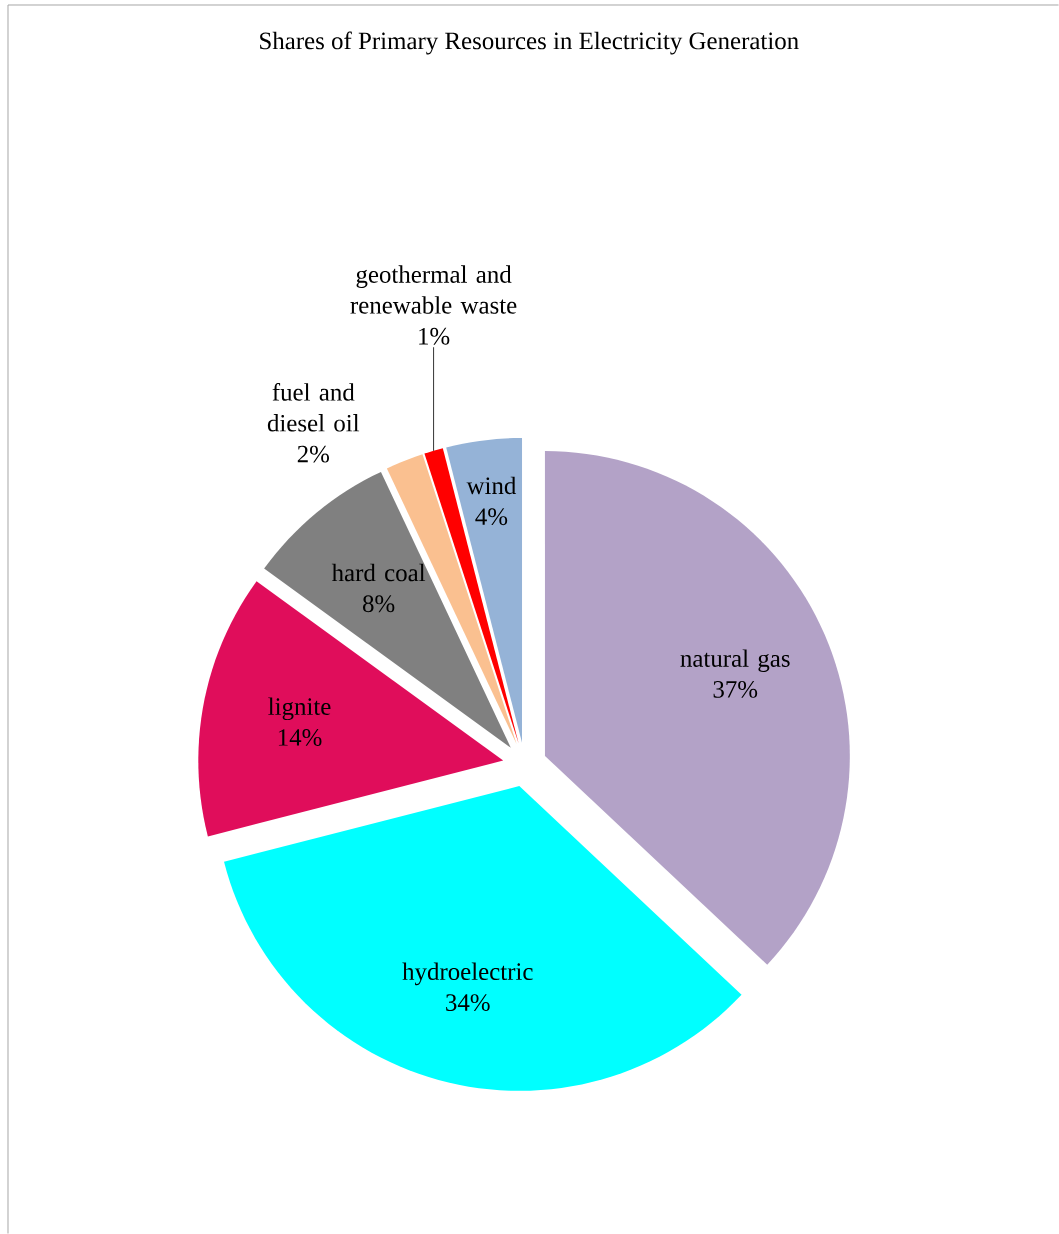 The image size is (1059, 1234). I want to click on slice-label: wind, so click(491, 485).